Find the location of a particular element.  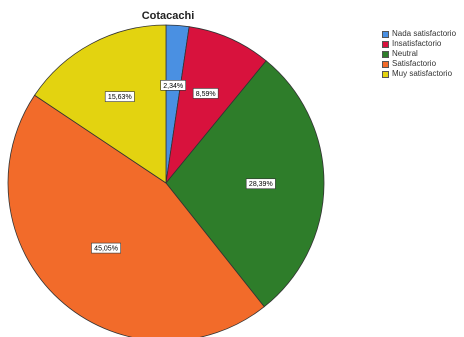

legend-label: Insatisfactorio is located at coordinates (417, 43).